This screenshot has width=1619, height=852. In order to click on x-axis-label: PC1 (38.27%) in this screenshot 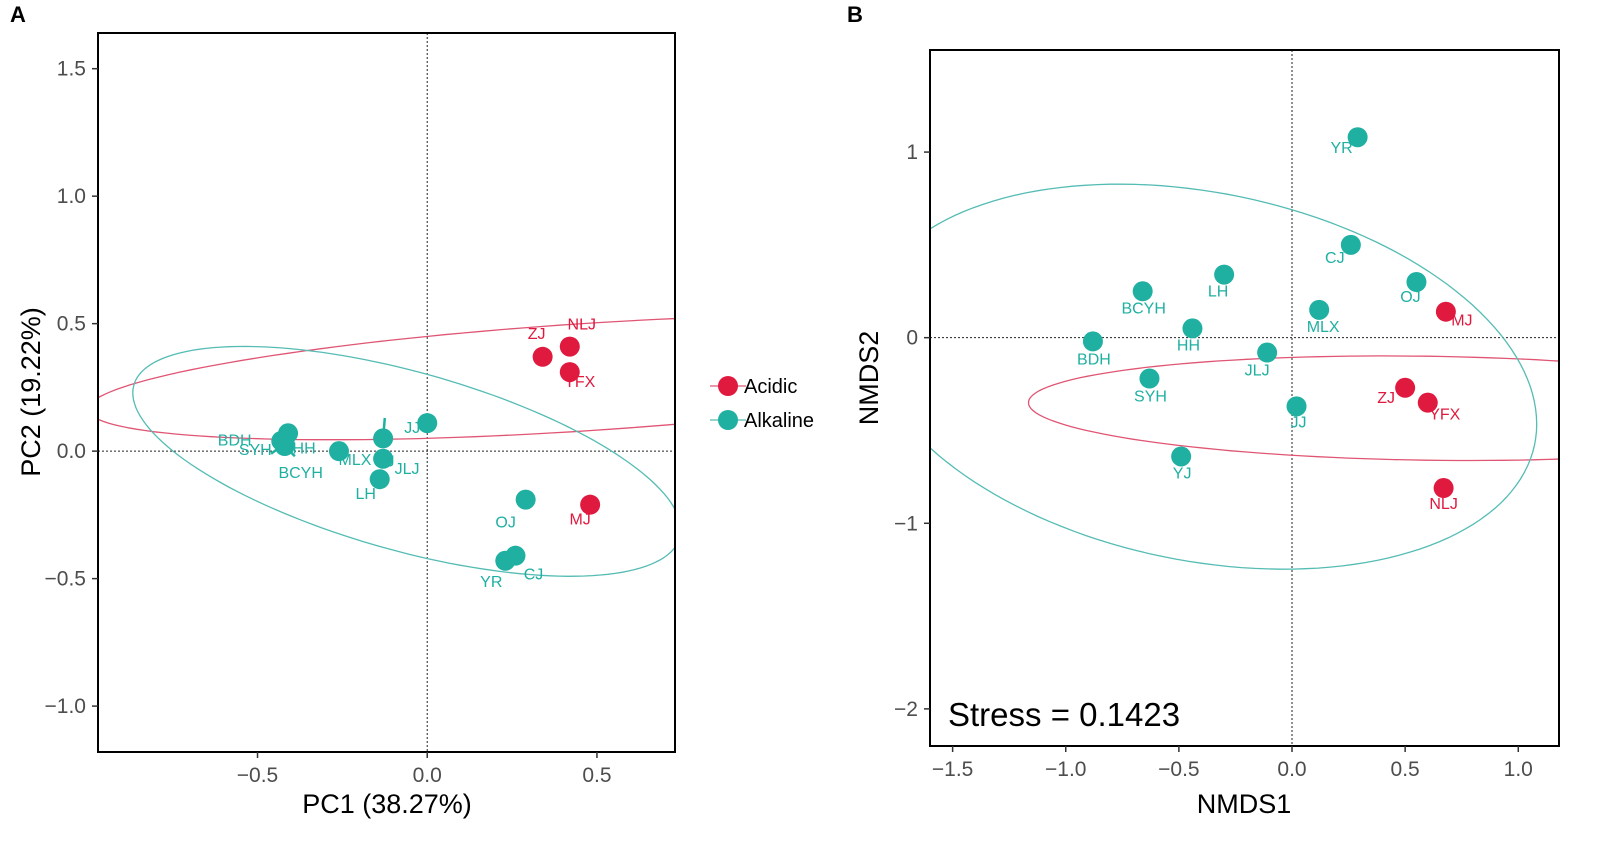, I will do `click(387, 804)`.